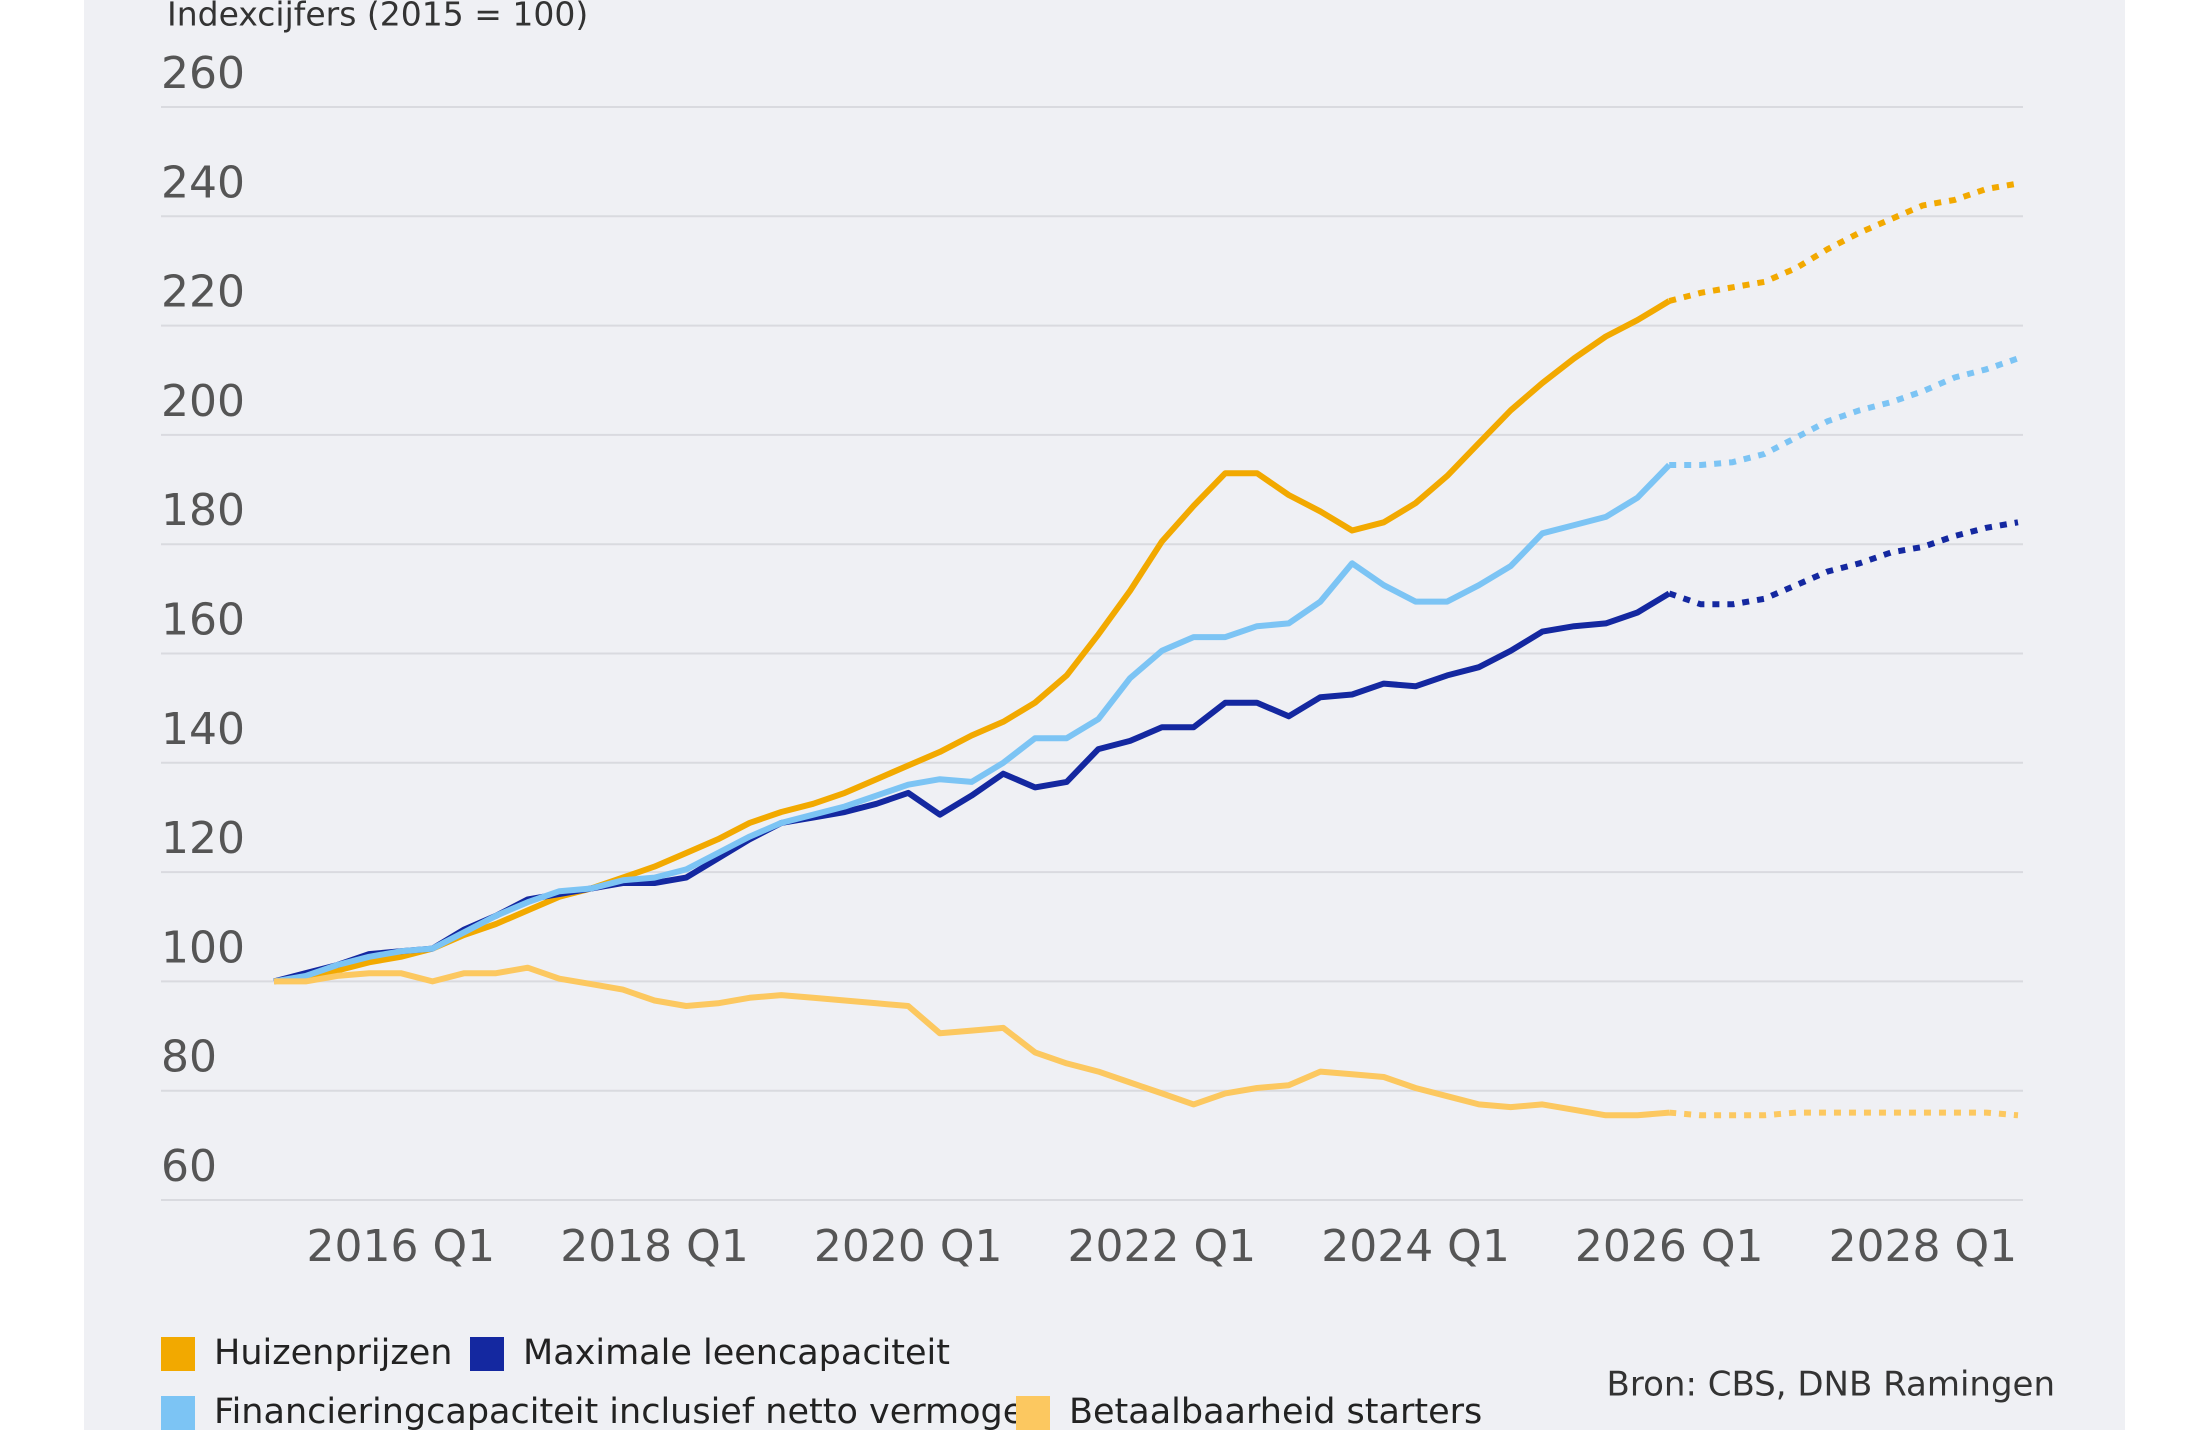 This screenshot has height=1430, width=2200. I want to click on x-tick-label: 2024 Q1, so click(1415, 1246).